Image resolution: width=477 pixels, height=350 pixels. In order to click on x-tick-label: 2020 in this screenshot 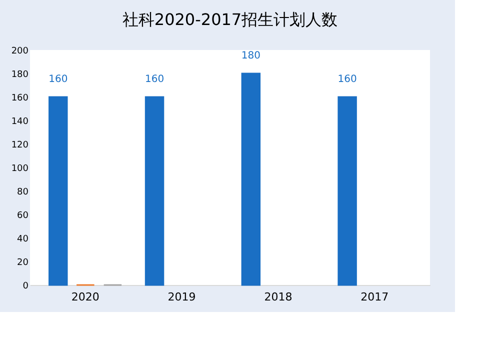, I will do `click(85, 297)`.